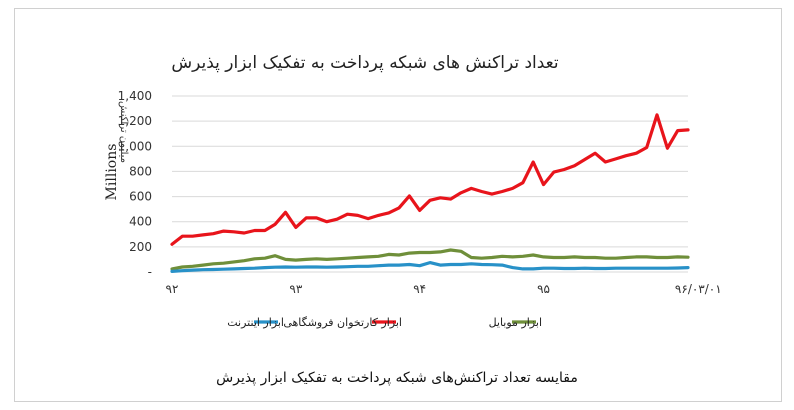  I want to click on y-tick-label: 800, so click(140, 171).